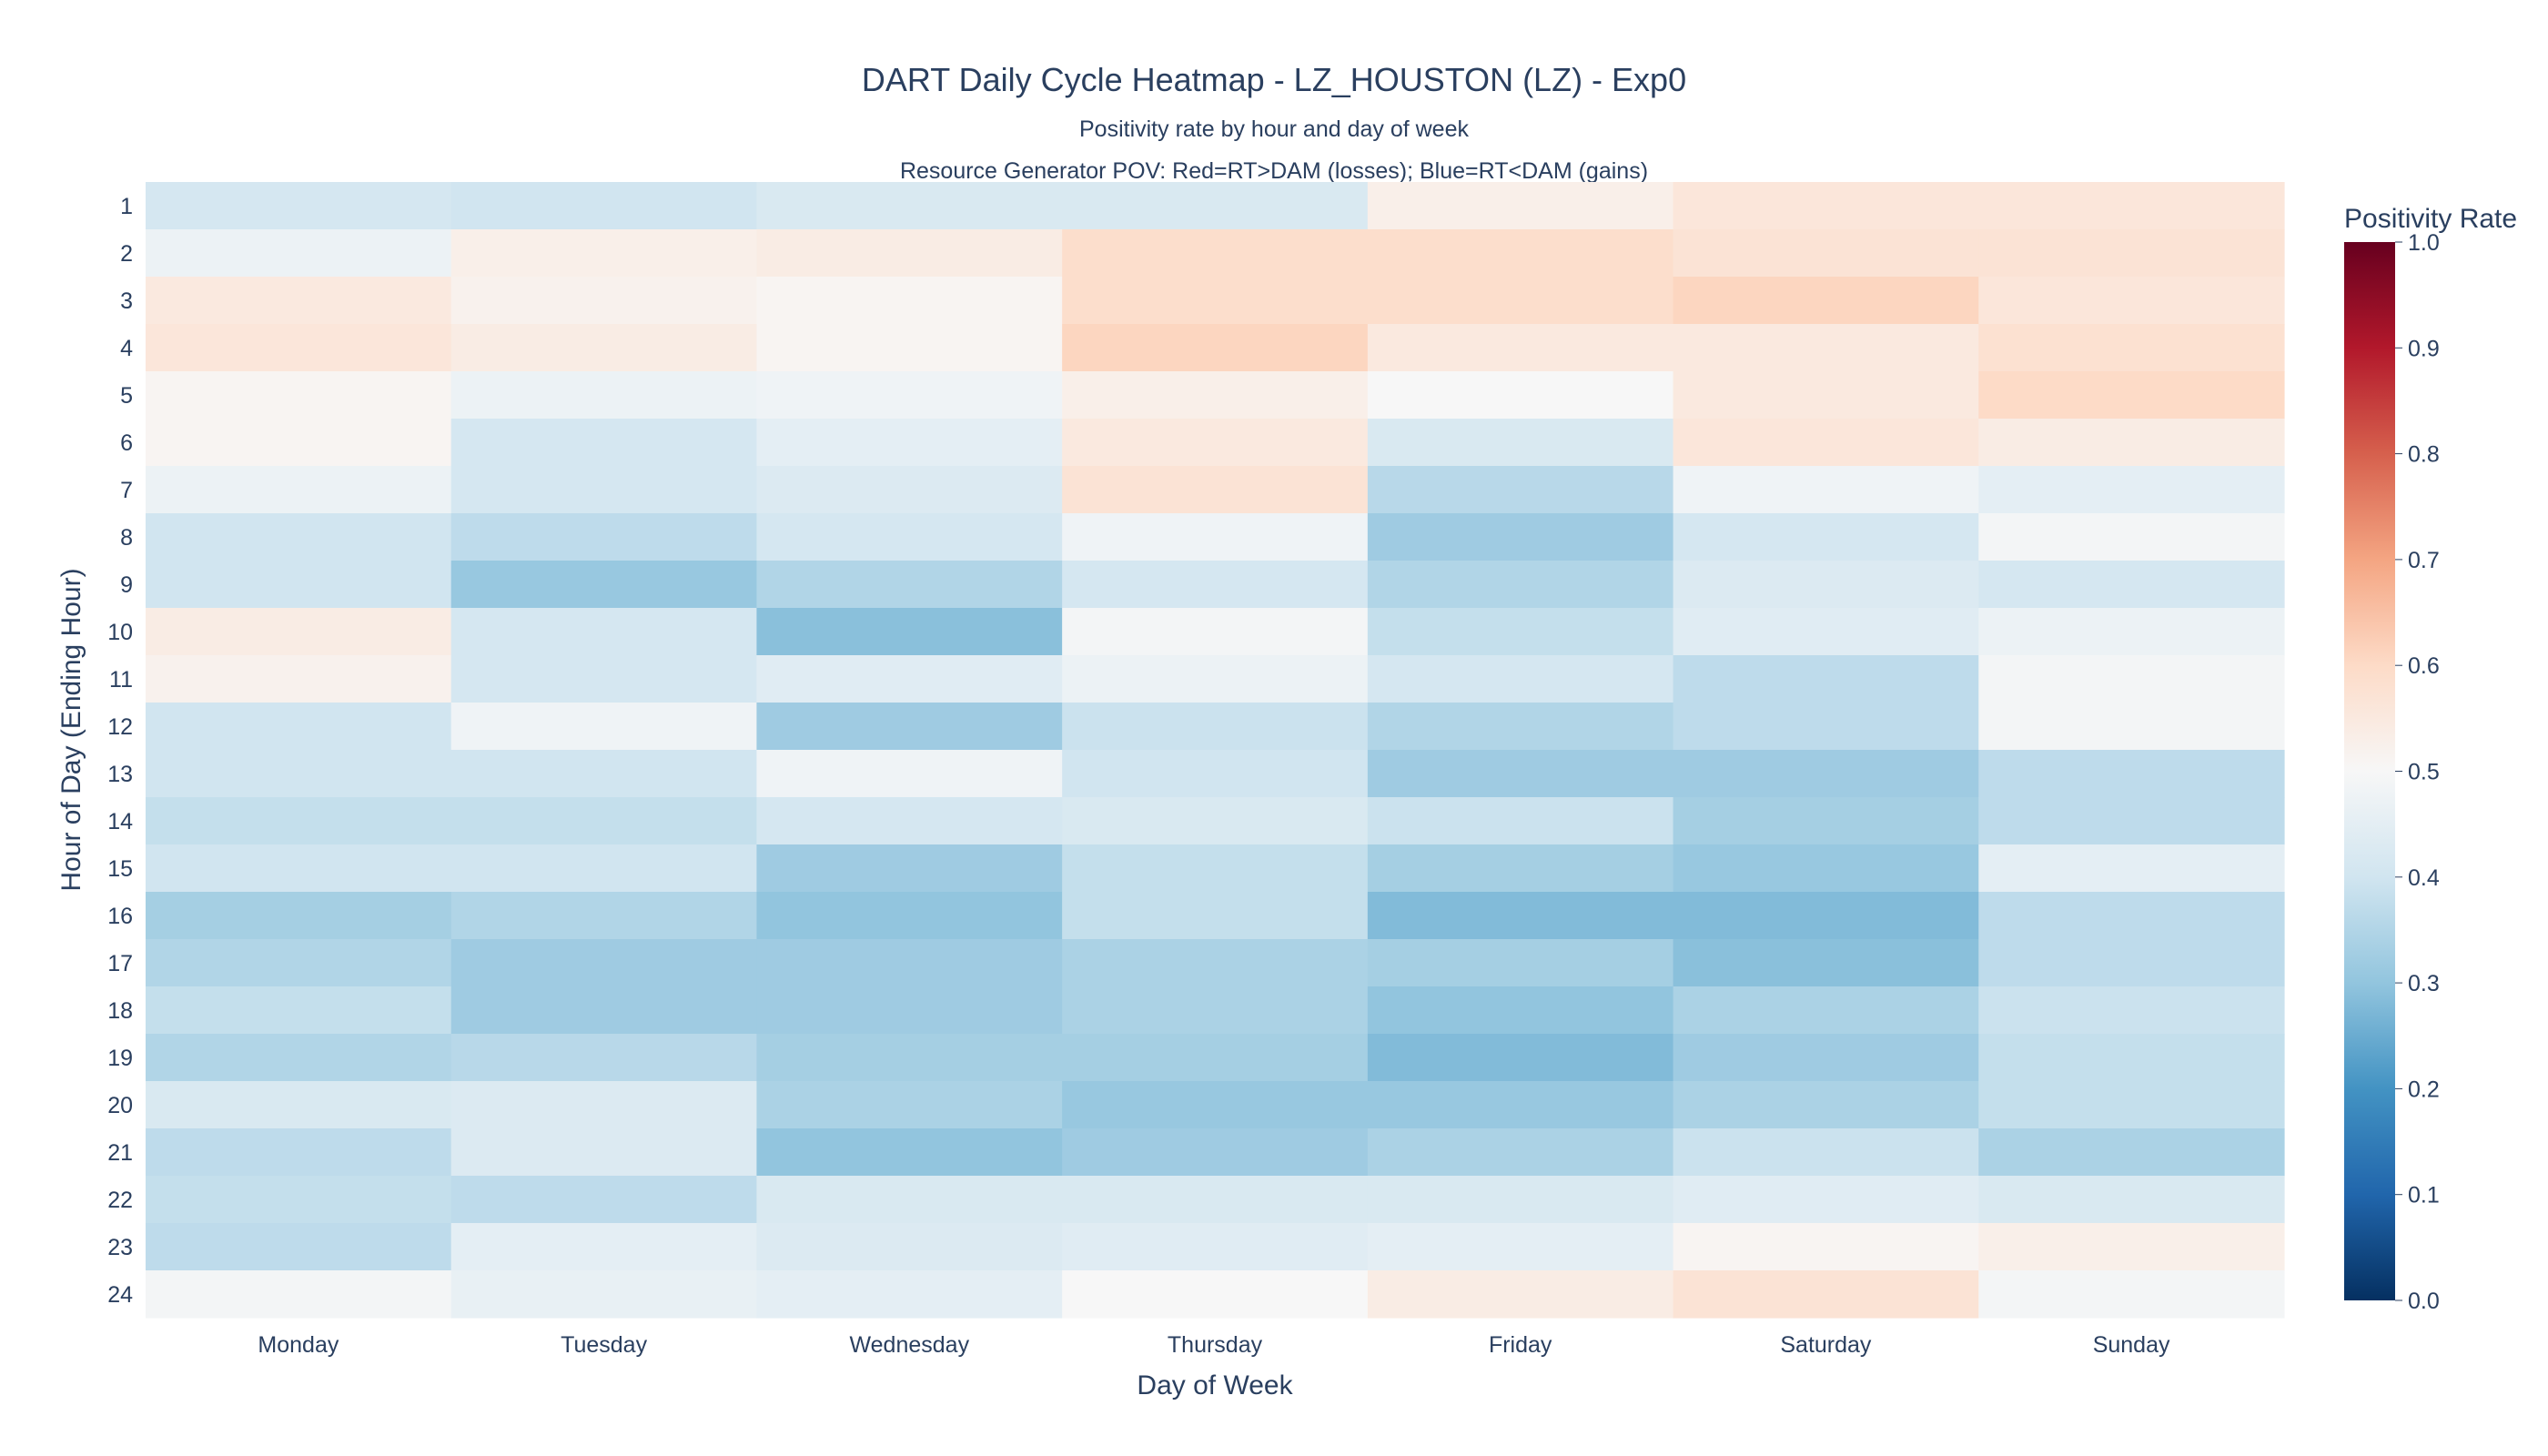  I want to click on y-tick-label: 23, so click(120, 1248).